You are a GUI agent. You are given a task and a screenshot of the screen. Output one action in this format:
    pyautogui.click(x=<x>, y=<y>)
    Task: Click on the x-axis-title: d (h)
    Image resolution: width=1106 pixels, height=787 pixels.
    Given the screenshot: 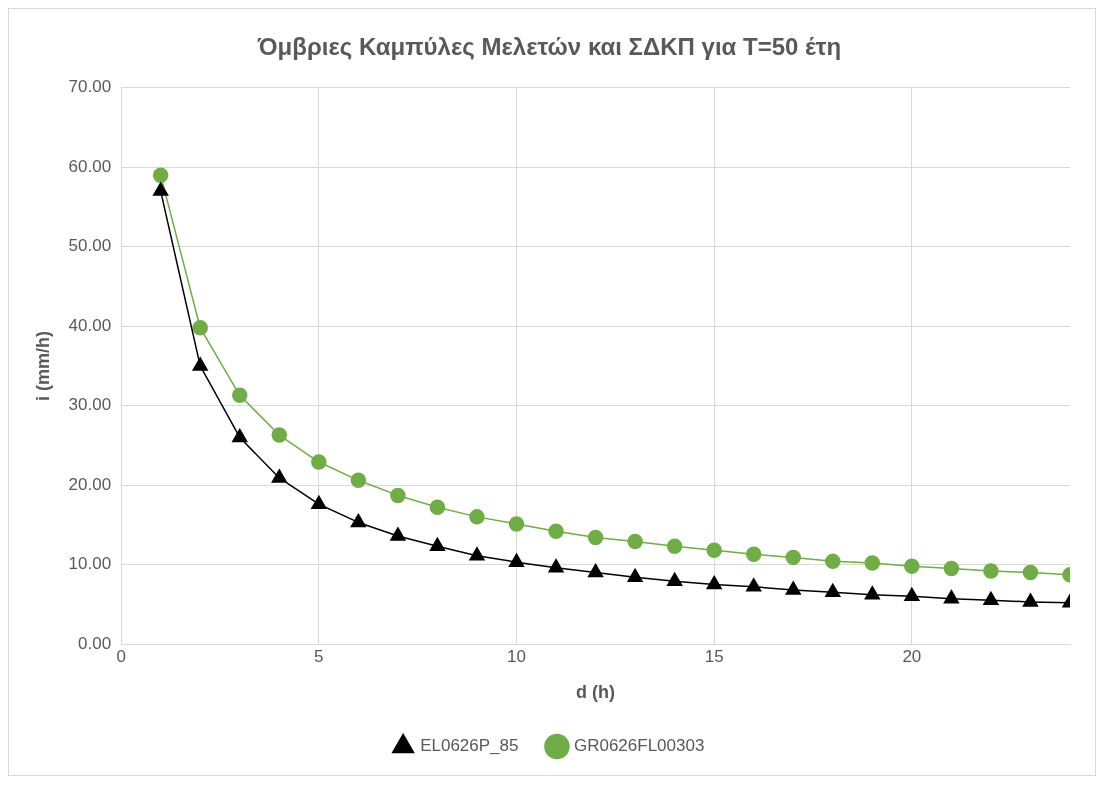 What is the action you would take?
    pyautogui.click(x=596, y=692)
    